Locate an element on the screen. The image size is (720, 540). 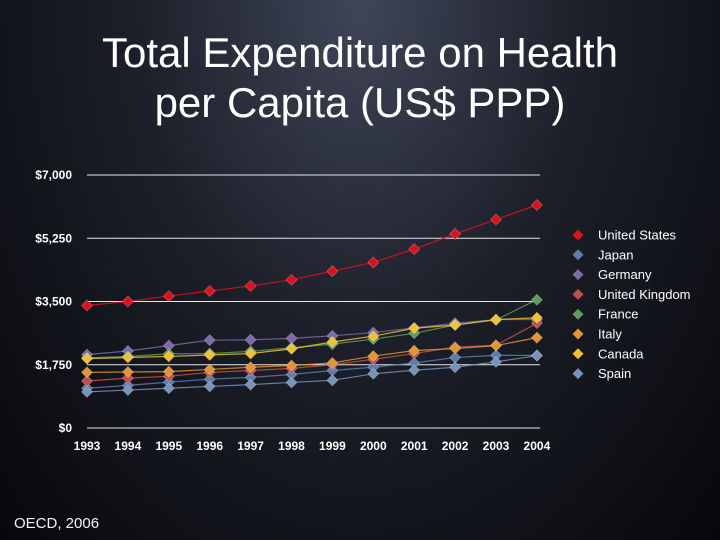
legend-item: United States is located at coordinates (624, 235).